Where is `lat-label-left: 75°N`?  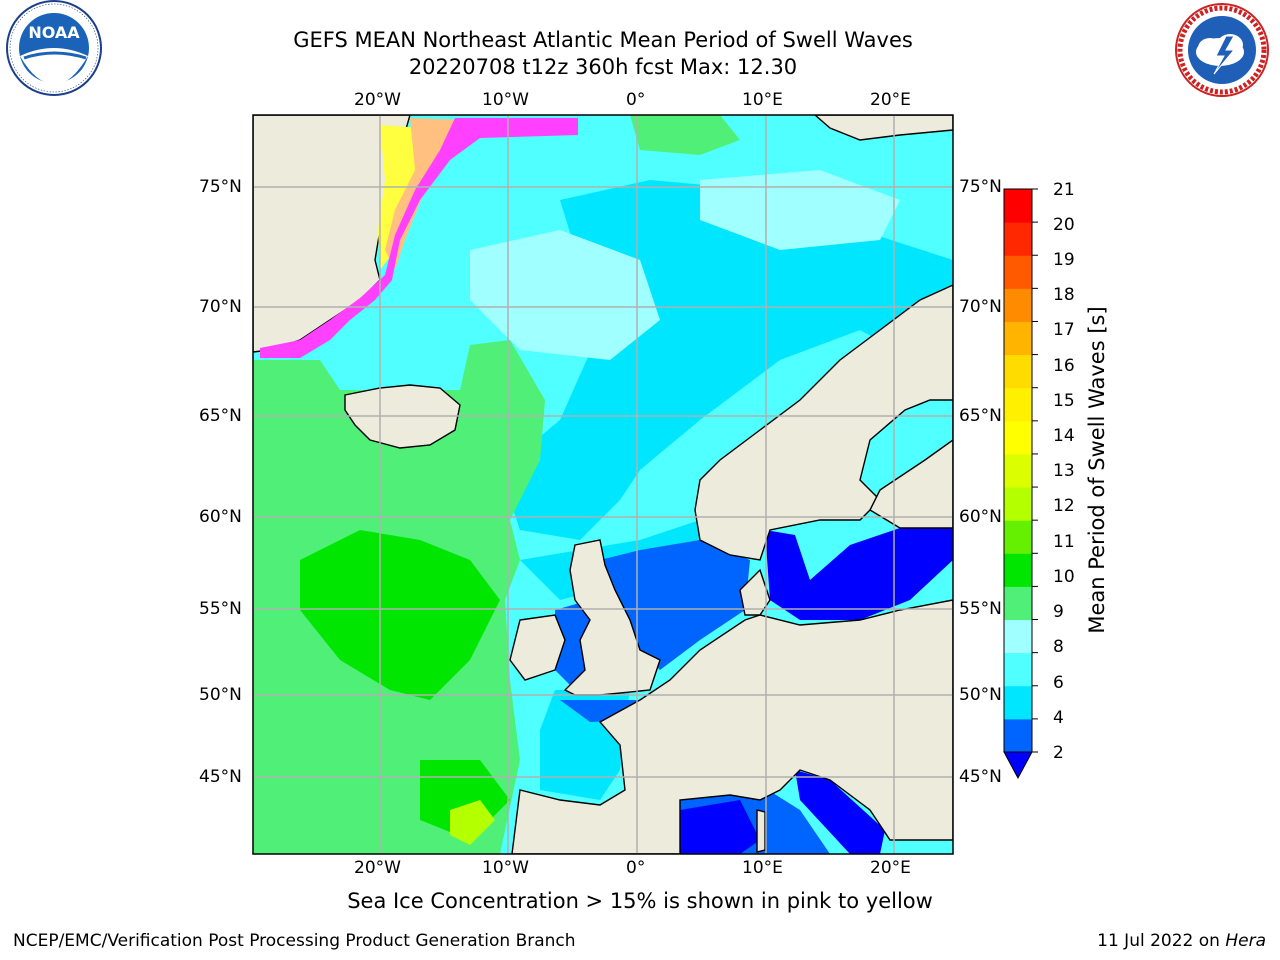
lat-label-left: 75°N is located at coordinates (220, 187).